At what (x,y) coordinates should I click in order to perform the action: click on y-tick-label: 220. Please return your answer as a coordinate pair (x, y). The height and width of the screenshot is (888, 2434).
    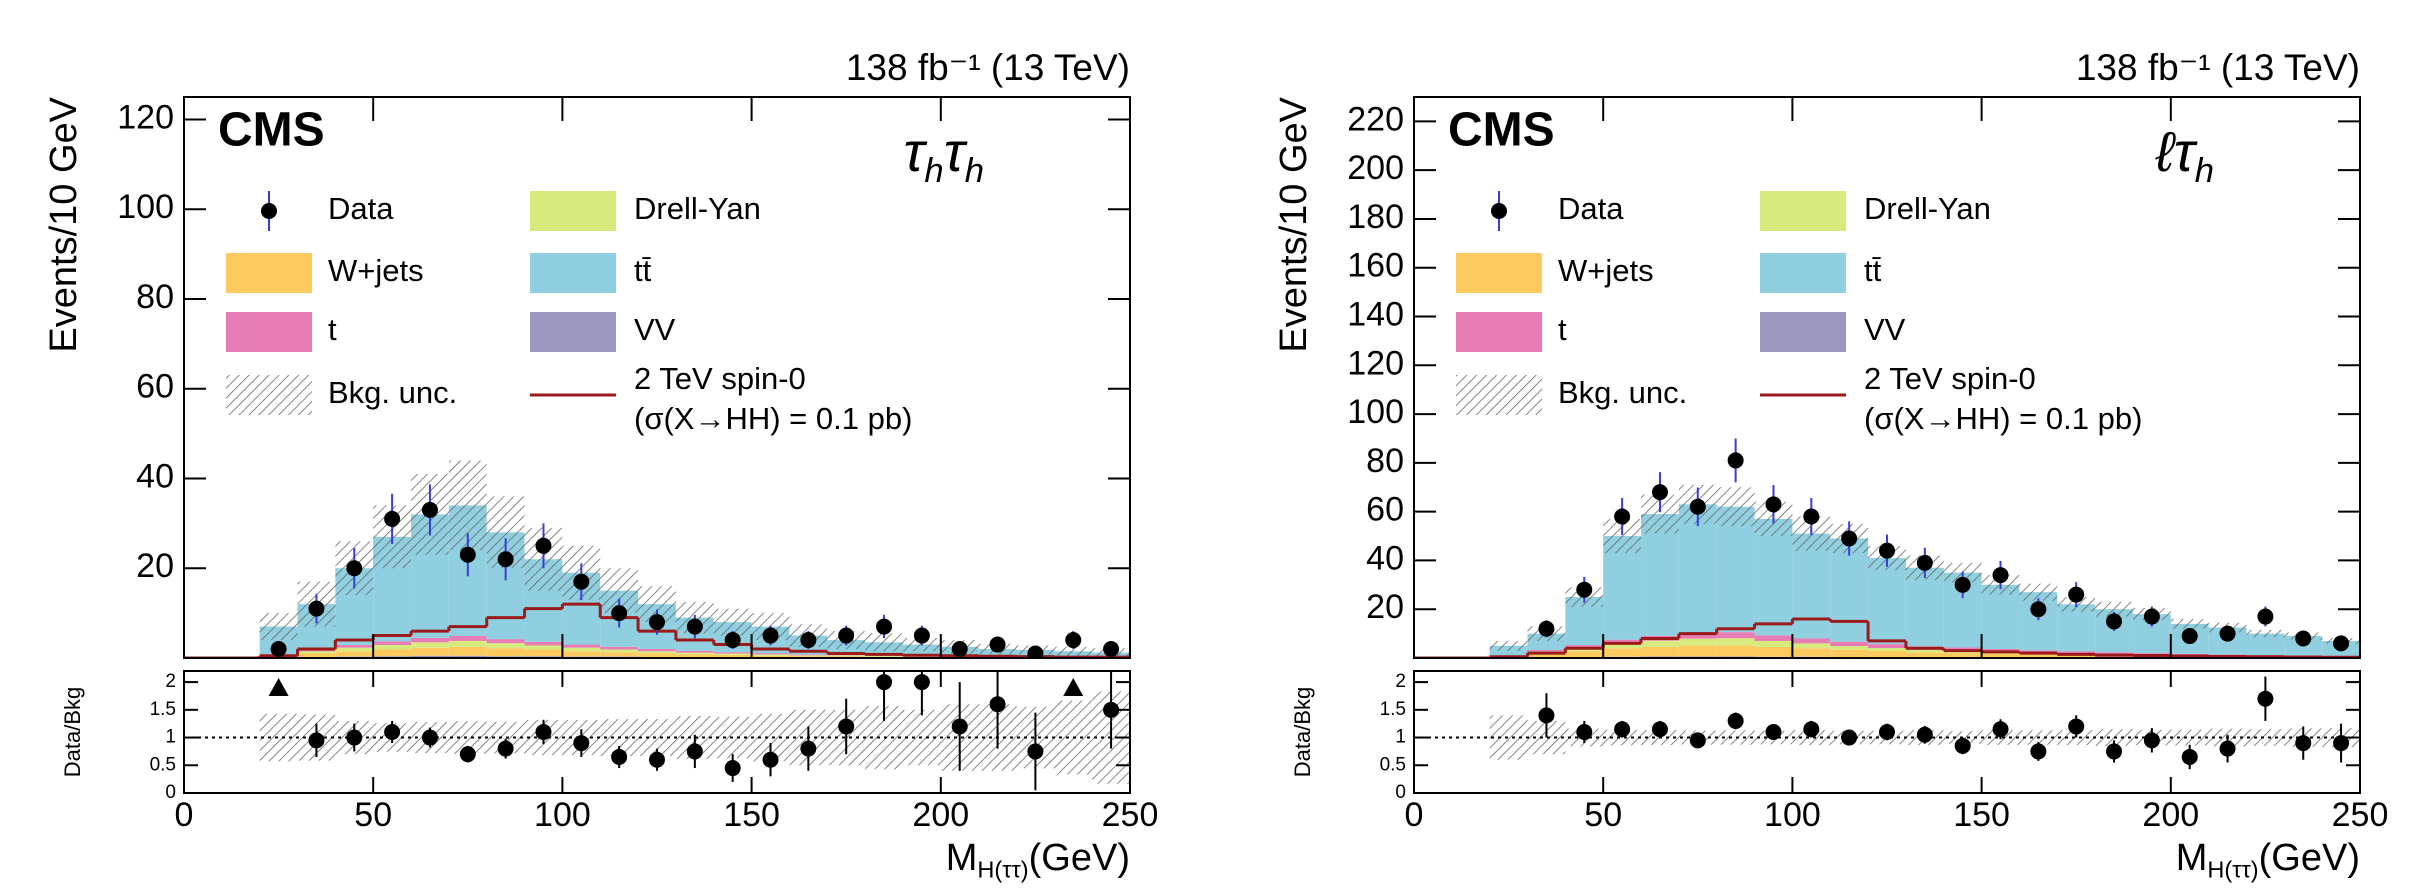
    Looking at the image, I should click on (1375, 119).